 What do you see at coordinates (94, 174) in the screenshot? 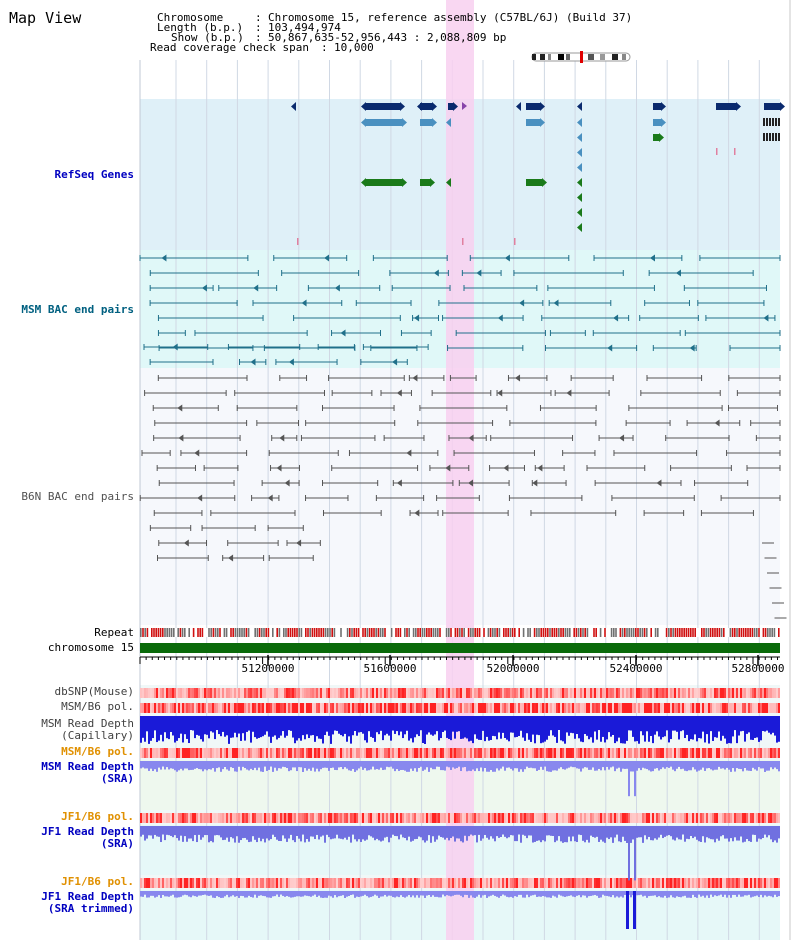
I see `track-label-refseq-genes: RefSeq Genes` at bounding box center [94, 174].